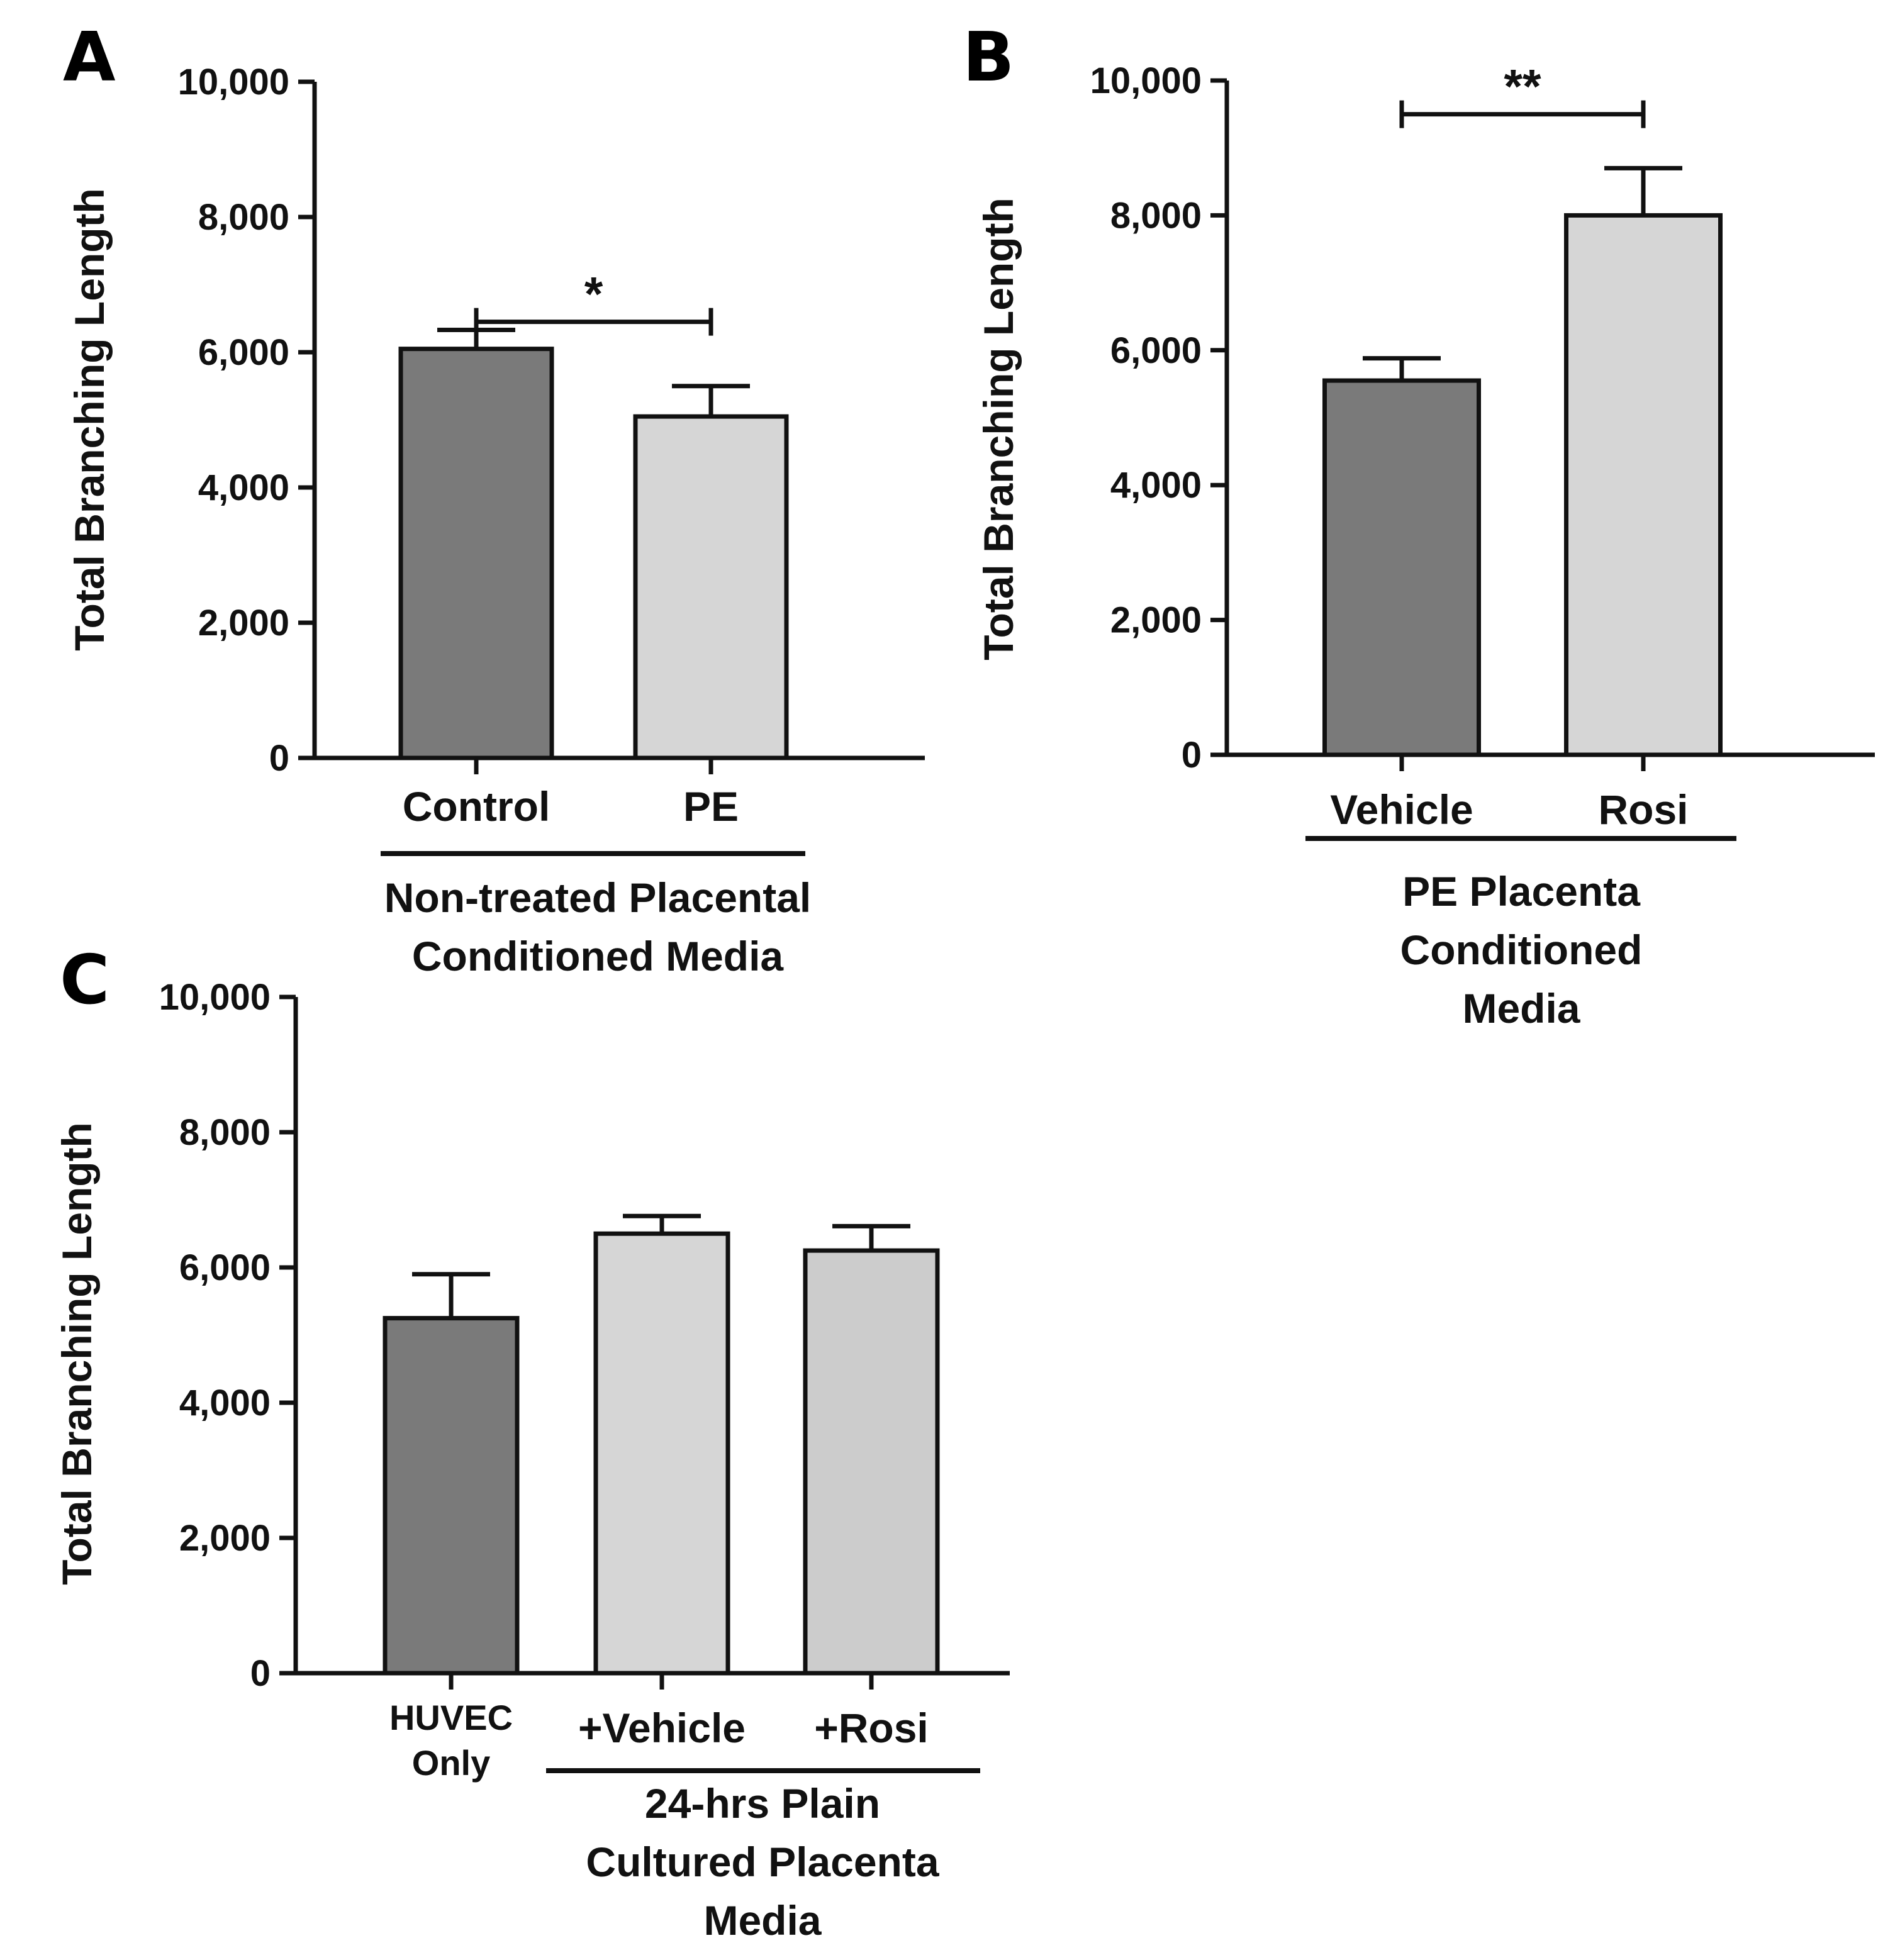 This screenshot has height=1960, width=1900. What do you see at coordinates (598, 897) in the screenshot?
I see `group-label: Non-treated Placental` at bounding box center [598, 897].